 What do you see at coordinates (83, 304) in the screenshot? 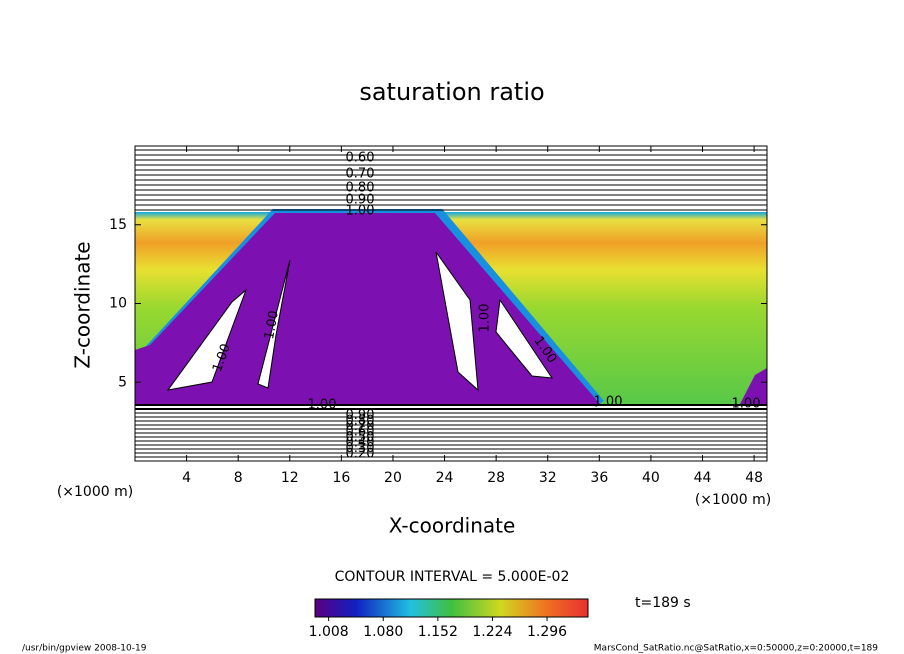
I see `y-axis-label: Z-coordinate` at bounding box center [83, 304].